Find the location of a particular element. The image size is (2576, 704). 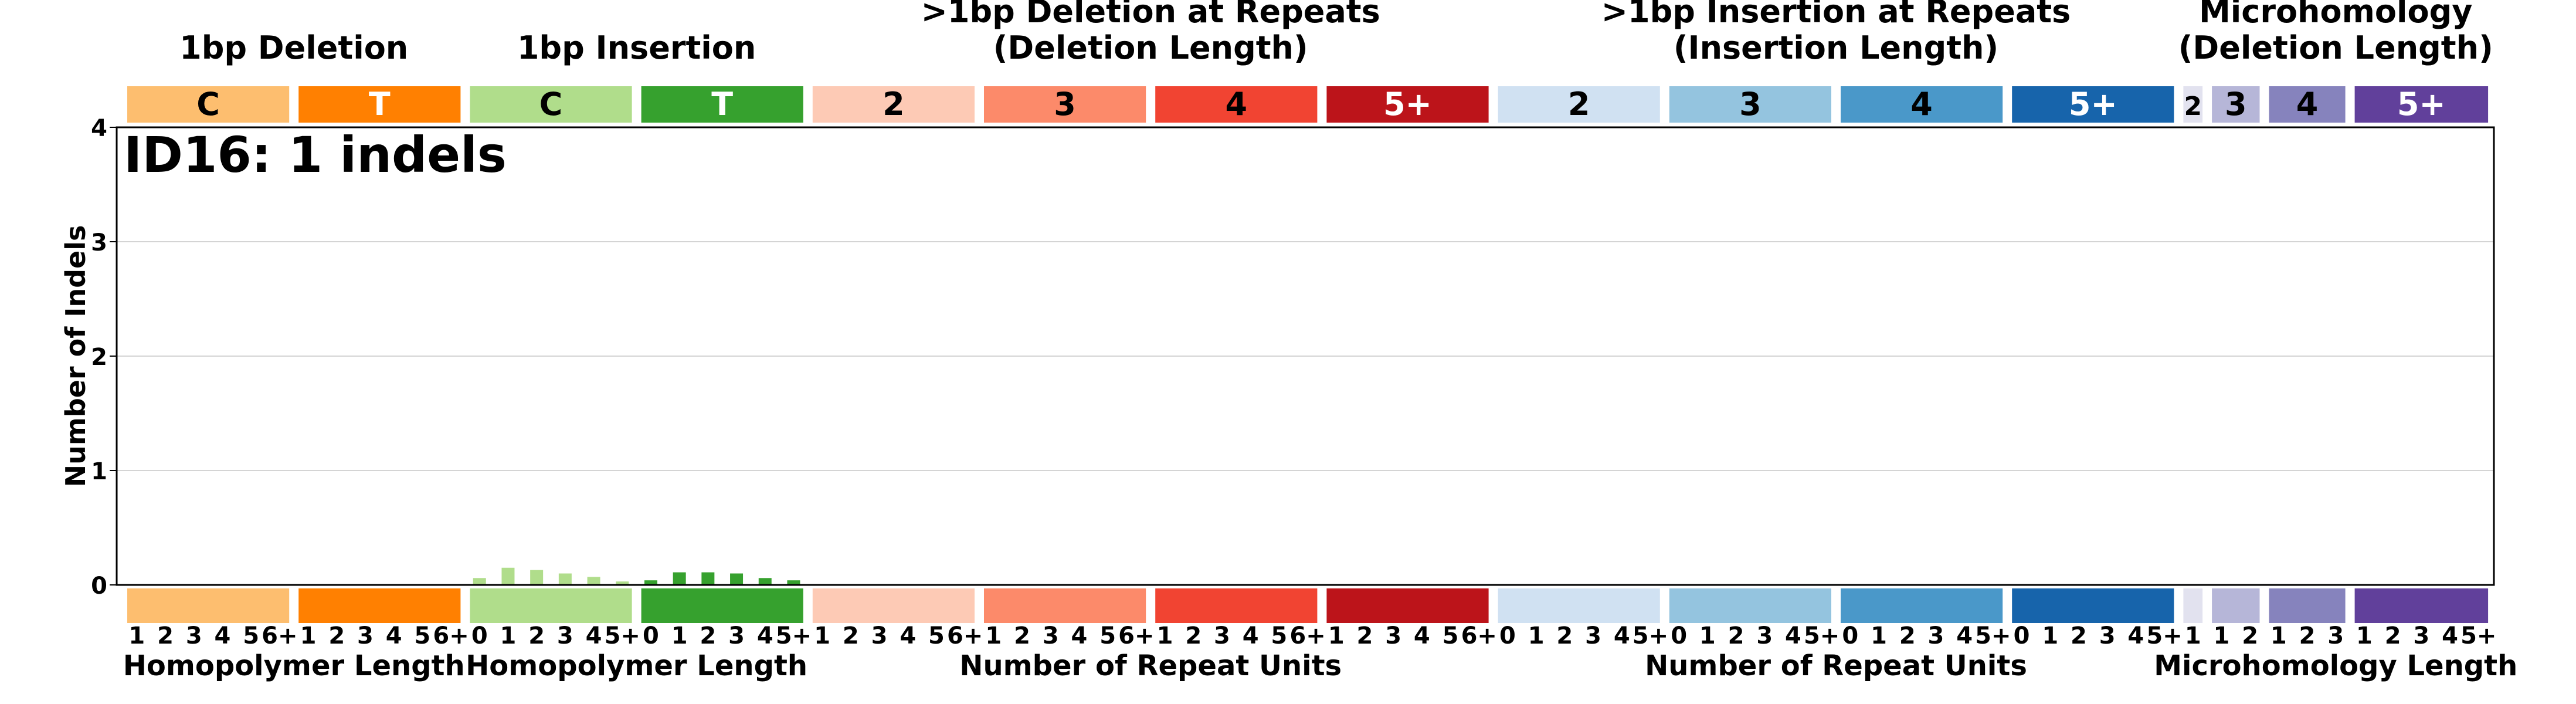

y-axis-ticks: 0 1 2 3 4 is located at coordinates (104, 357).